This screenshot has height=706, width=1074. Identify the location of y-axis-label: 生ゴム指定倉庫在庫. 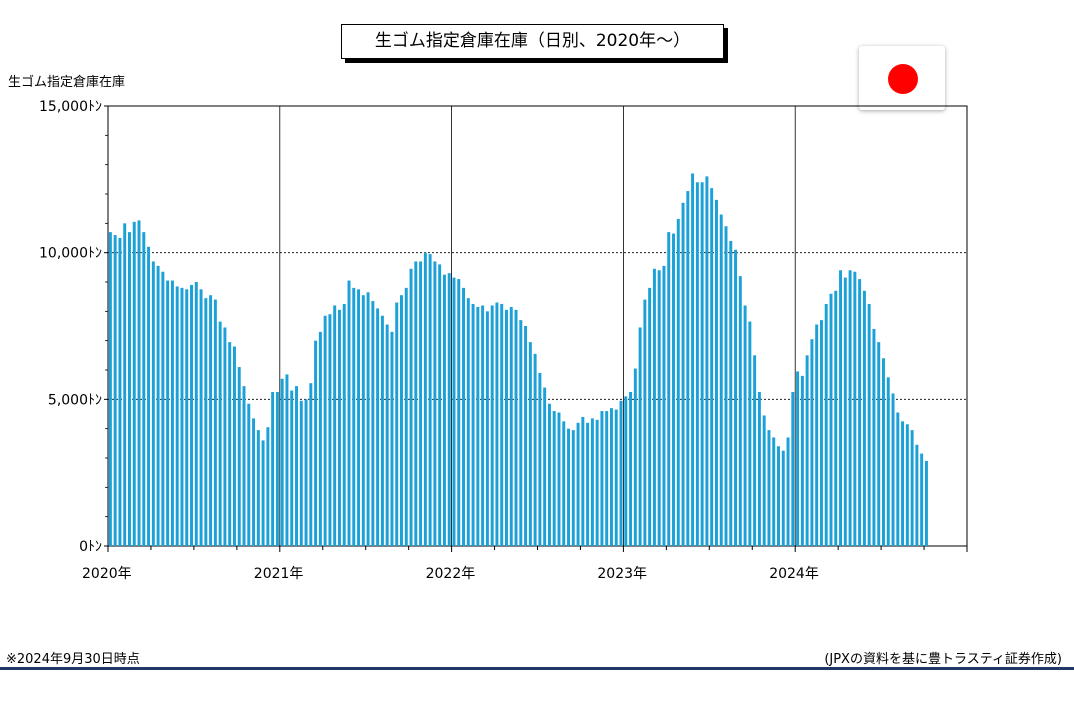
(67, 82).